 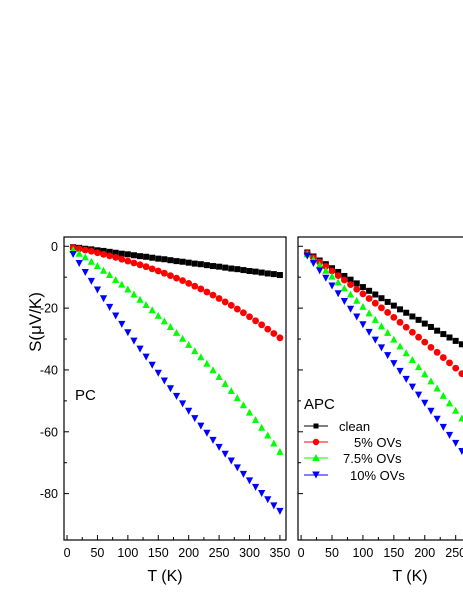 I want to click on panel-label-pc: PC, so click(x=85, y=395).